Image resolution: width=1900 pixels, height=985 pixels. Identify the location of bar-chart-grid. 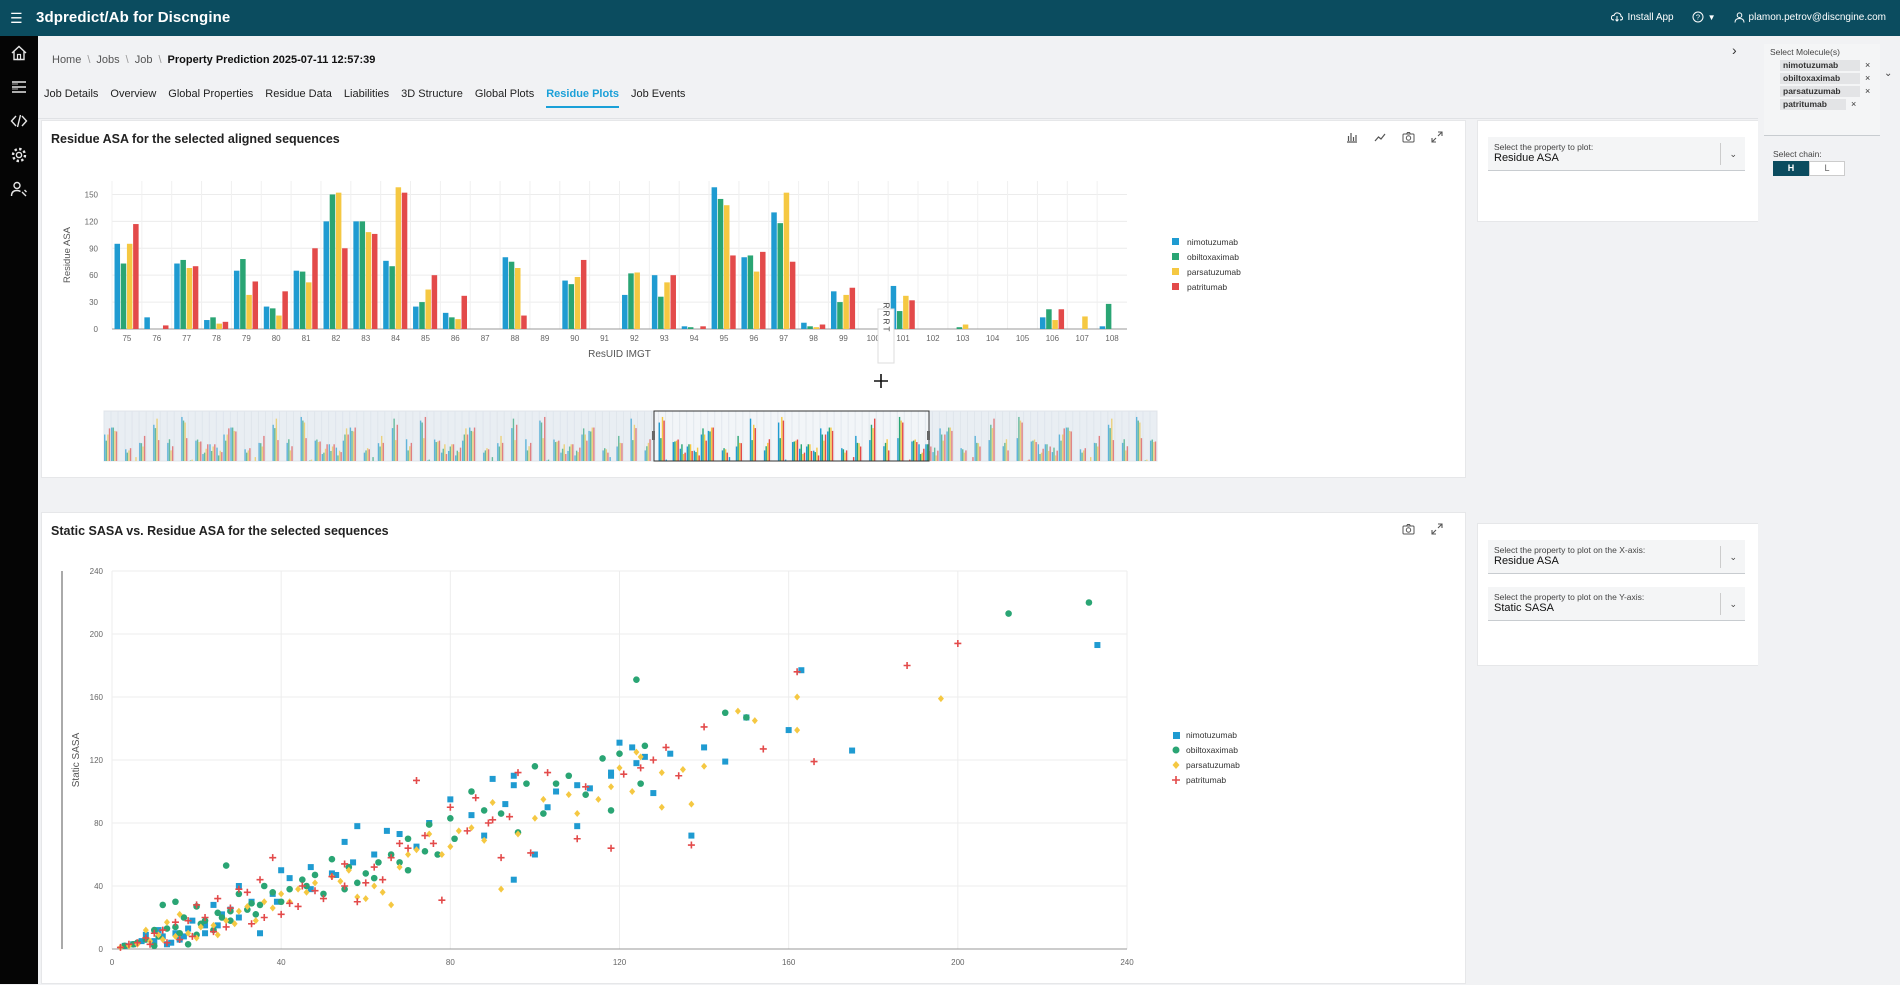
(619, 255).